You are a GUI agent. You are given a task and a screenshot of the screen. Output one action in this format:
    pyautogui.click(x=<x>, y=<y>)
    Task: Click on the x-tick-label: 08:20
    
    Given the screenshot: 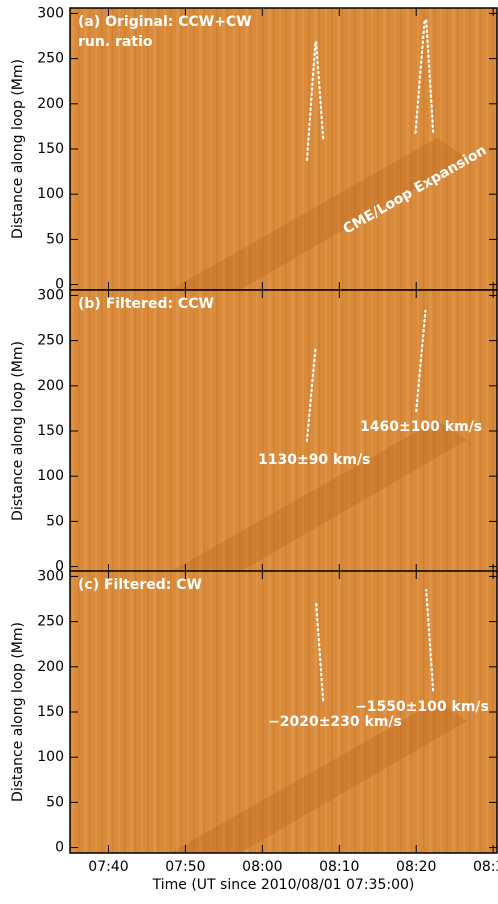 What is the action you would take?
    pyautogui.click(x=416, y=867)
    